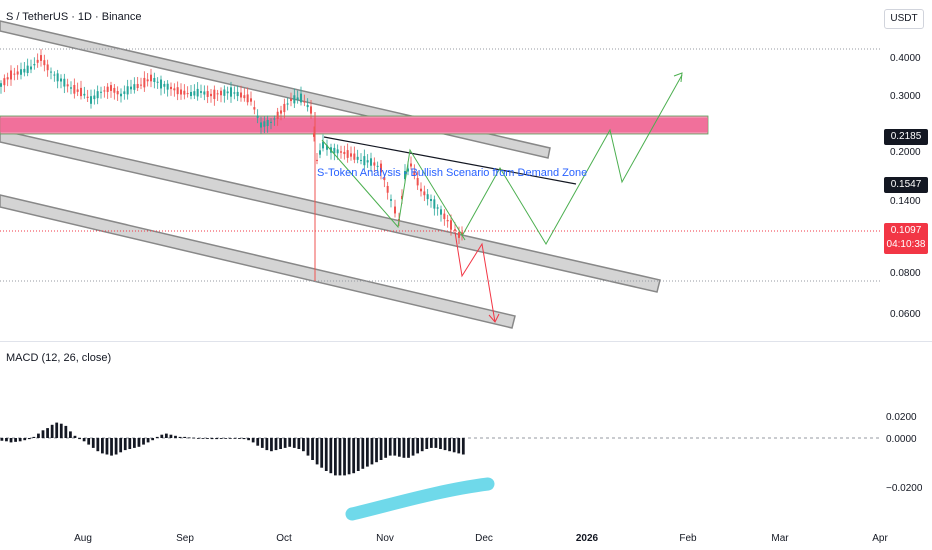  I want to click on price-label-level-1: 0.2185, so click(906, 137).